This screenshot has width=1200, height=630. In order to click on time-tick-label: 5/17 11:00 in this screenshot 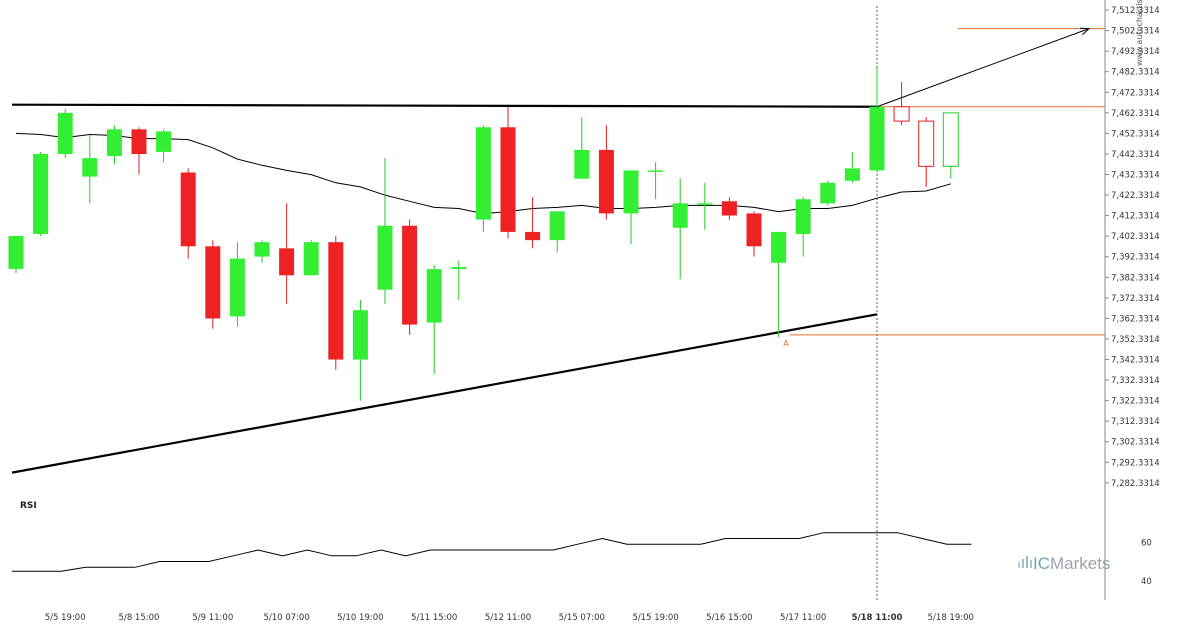, I will do `click(803, 618)`.